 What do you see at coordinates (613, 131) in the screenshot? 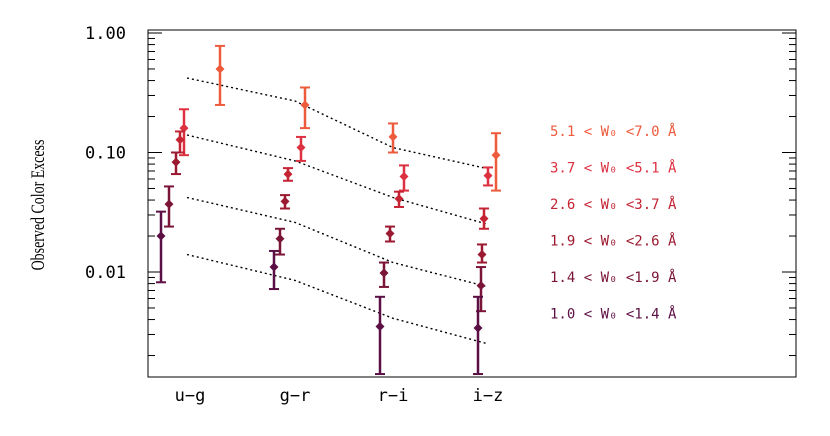
I see `legend-entry: 5.1 < W₀ <7.0 Å` at bounding box center [613, 131].